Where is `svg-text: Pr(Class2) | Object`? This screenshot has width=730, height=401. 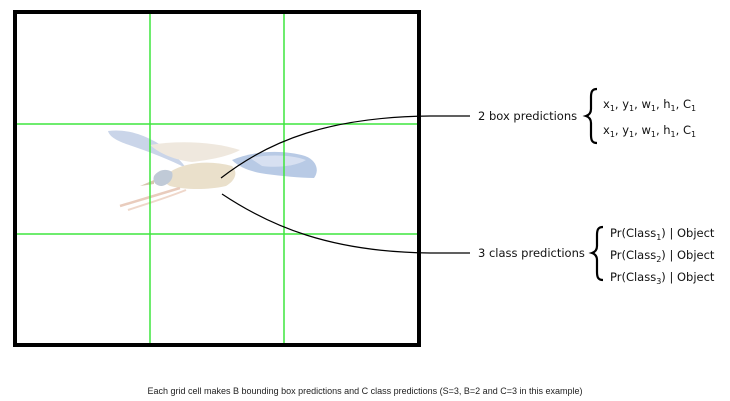
svg-text: Pr(Class2) | Object is located at coordinates (662, 256).